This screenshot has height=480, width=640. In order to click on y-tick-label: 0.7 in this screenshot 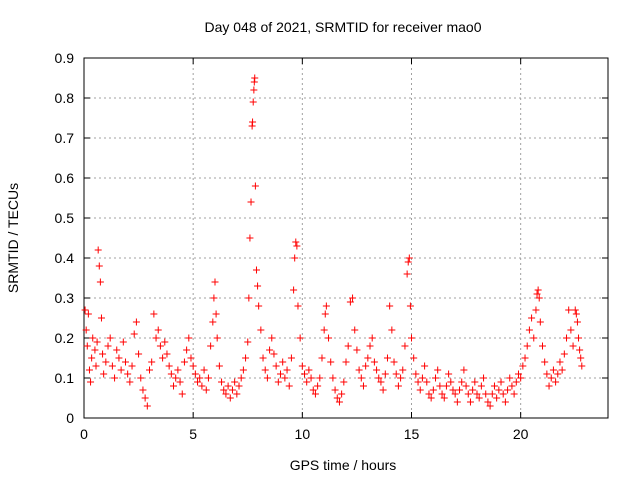, I will do `click(65, 138)`.